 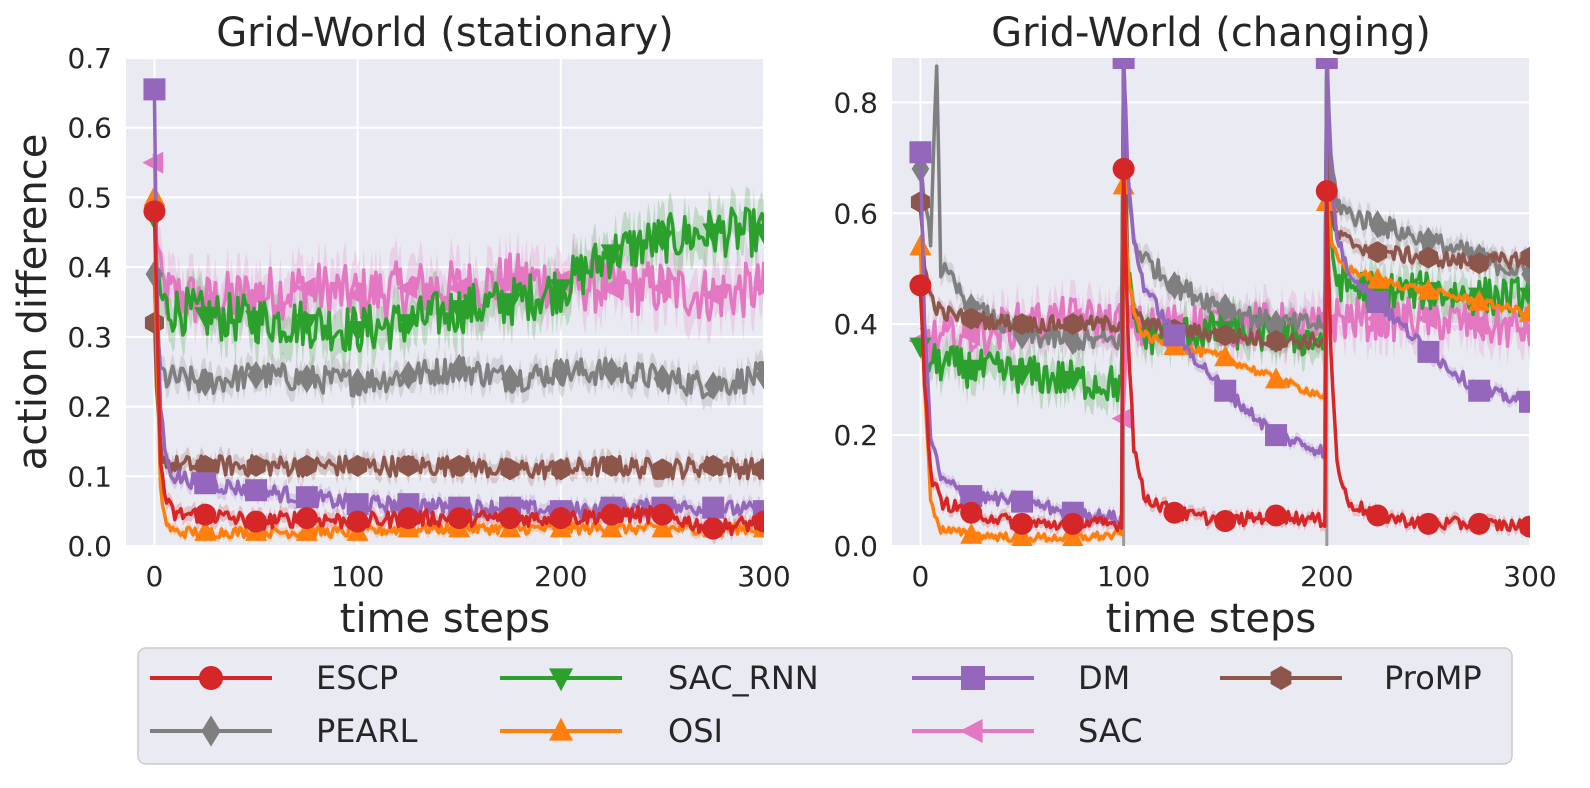 I want to click on y-tick-label: 0.7, so click(x=89, y=58).